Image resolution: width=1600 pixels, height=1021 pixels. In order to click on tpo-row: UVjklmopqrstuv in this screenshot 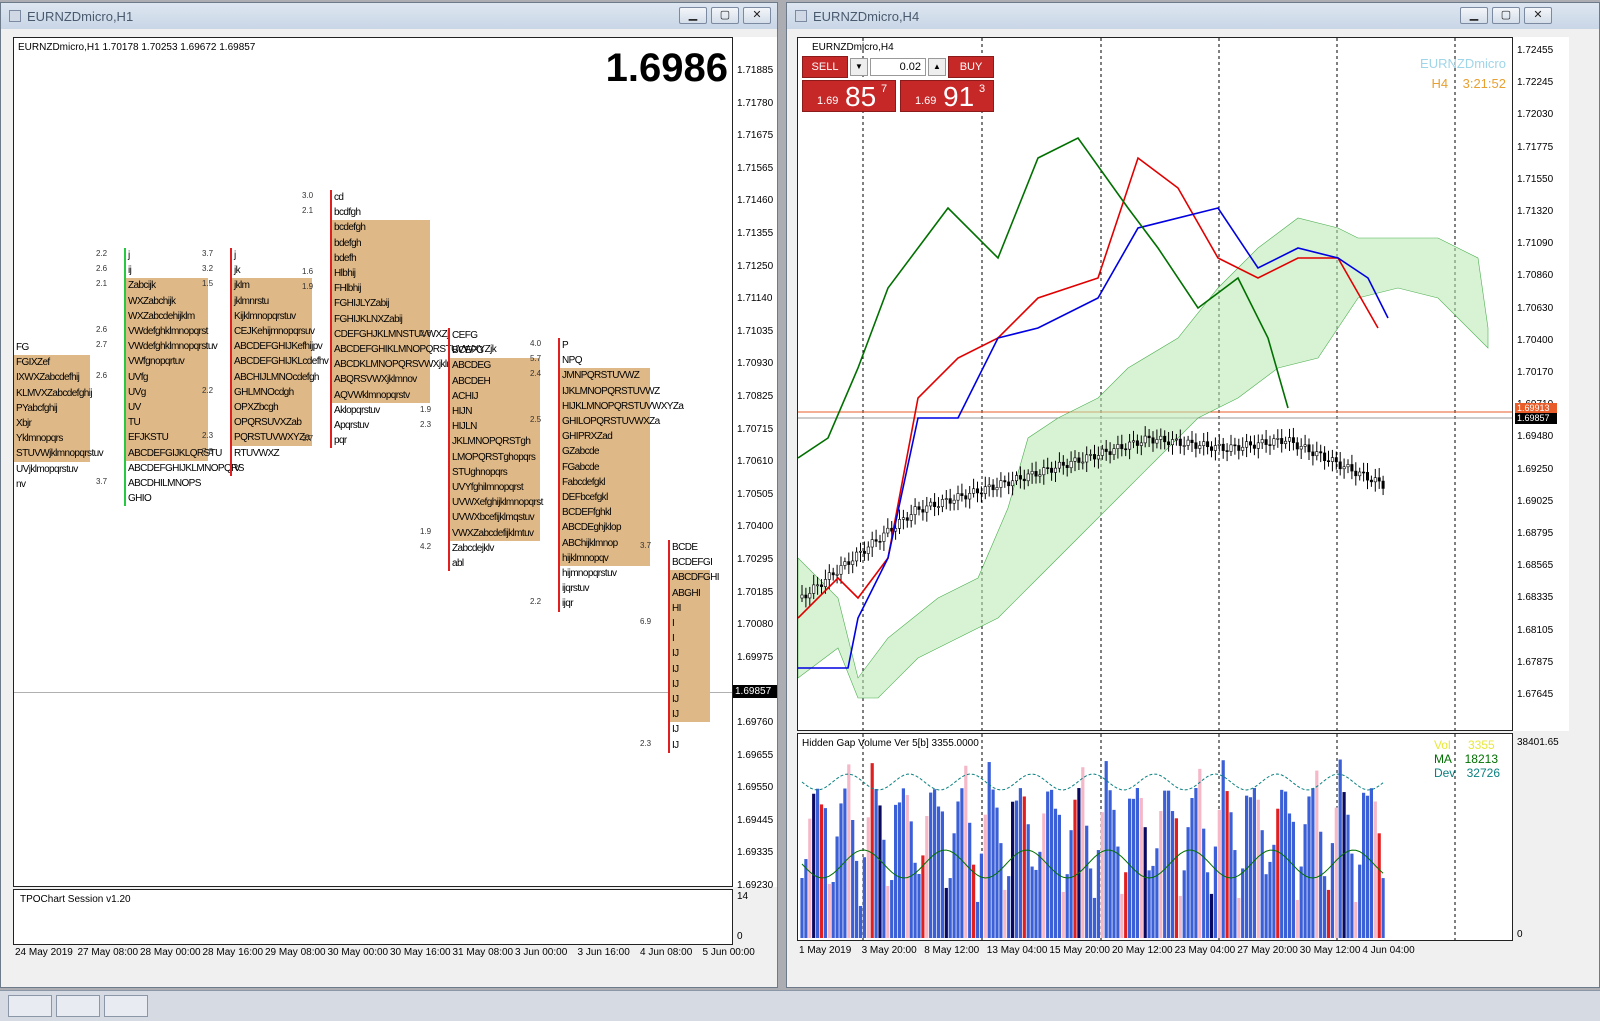, I will do `click(47, 469)`.